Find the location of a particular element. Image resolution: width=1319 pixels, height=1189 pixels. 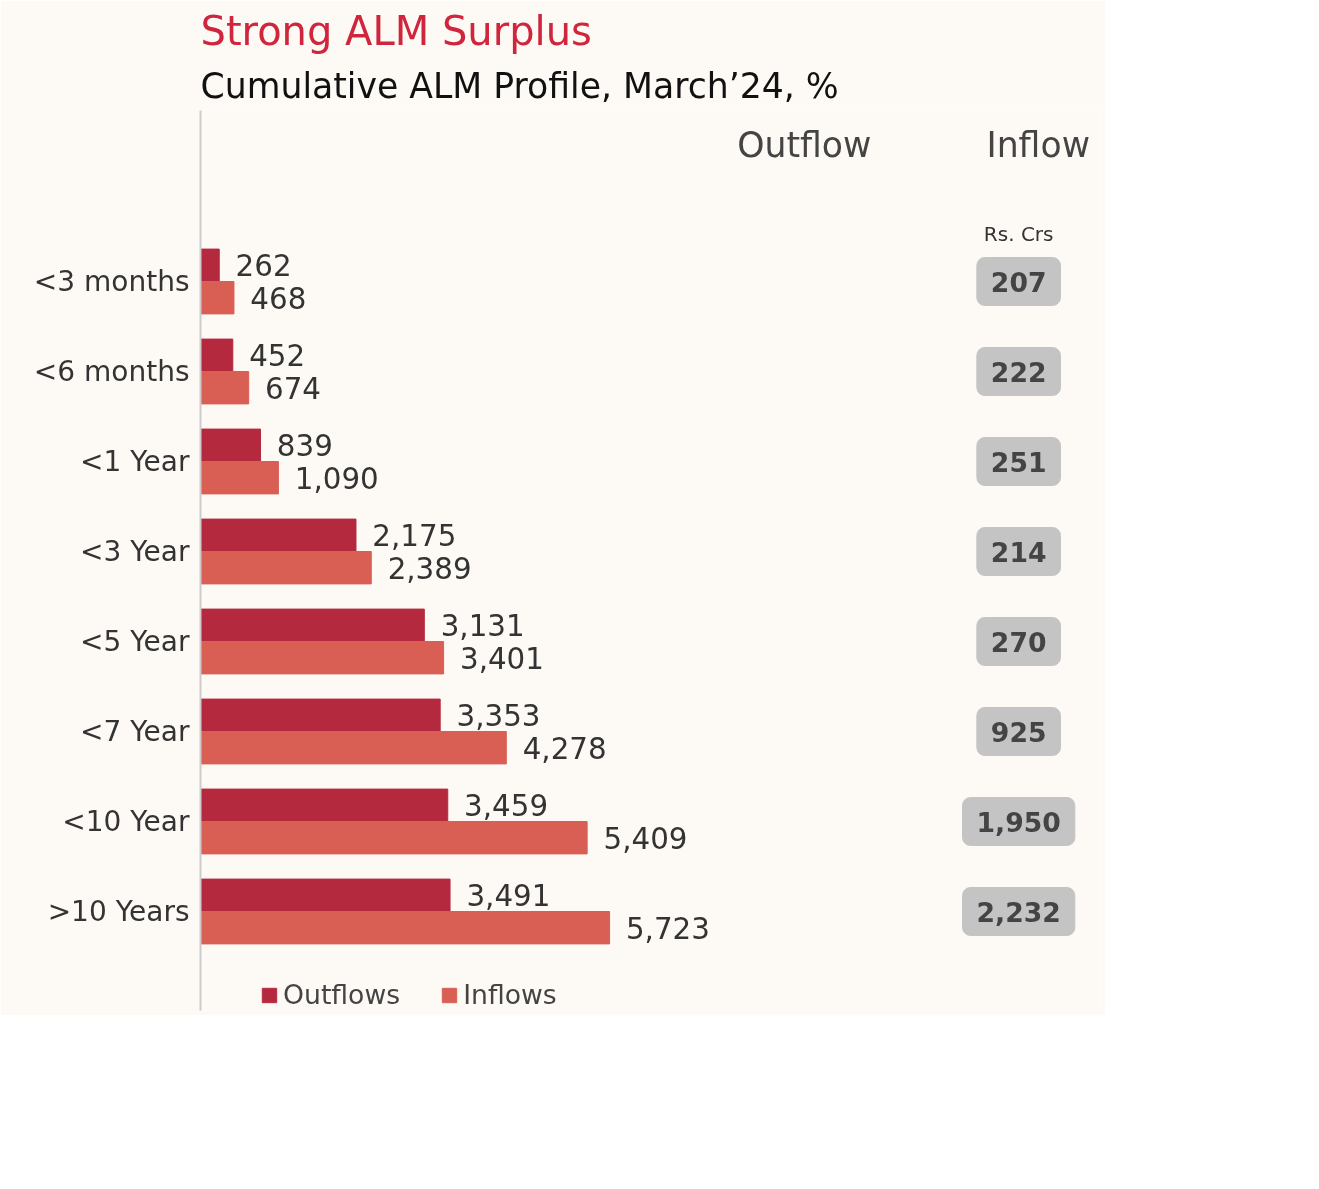

data-label: 839 is located at coordinates (304, 446).